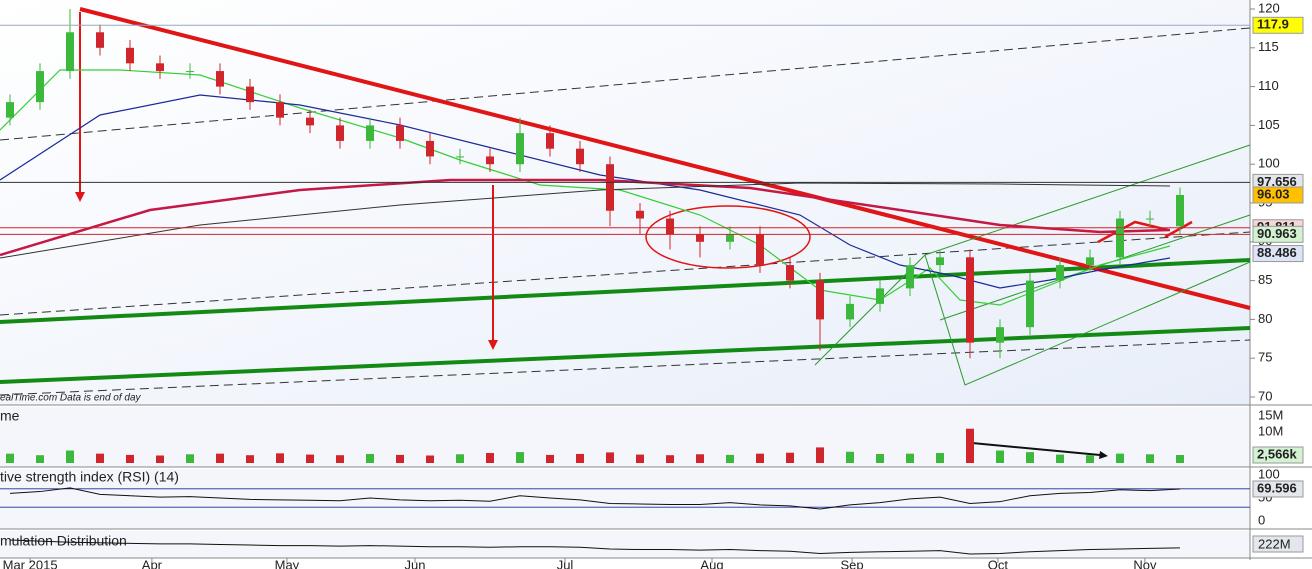 This screenshot has height=569, width=1312. What do you see at coordinates (30, 563) in the screenshot?
I see `x-tick-label: Mar 2015` at bounding box center [30, 563].